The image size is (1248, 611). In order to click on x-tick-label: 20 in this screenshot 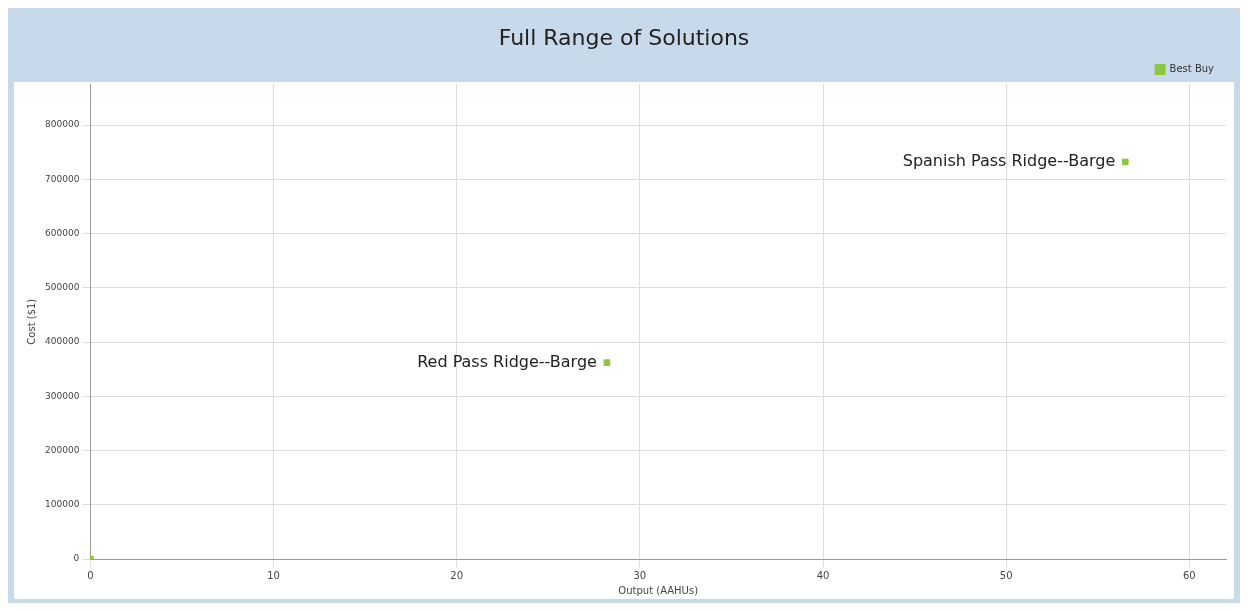, I will do `click(457, 575)`.